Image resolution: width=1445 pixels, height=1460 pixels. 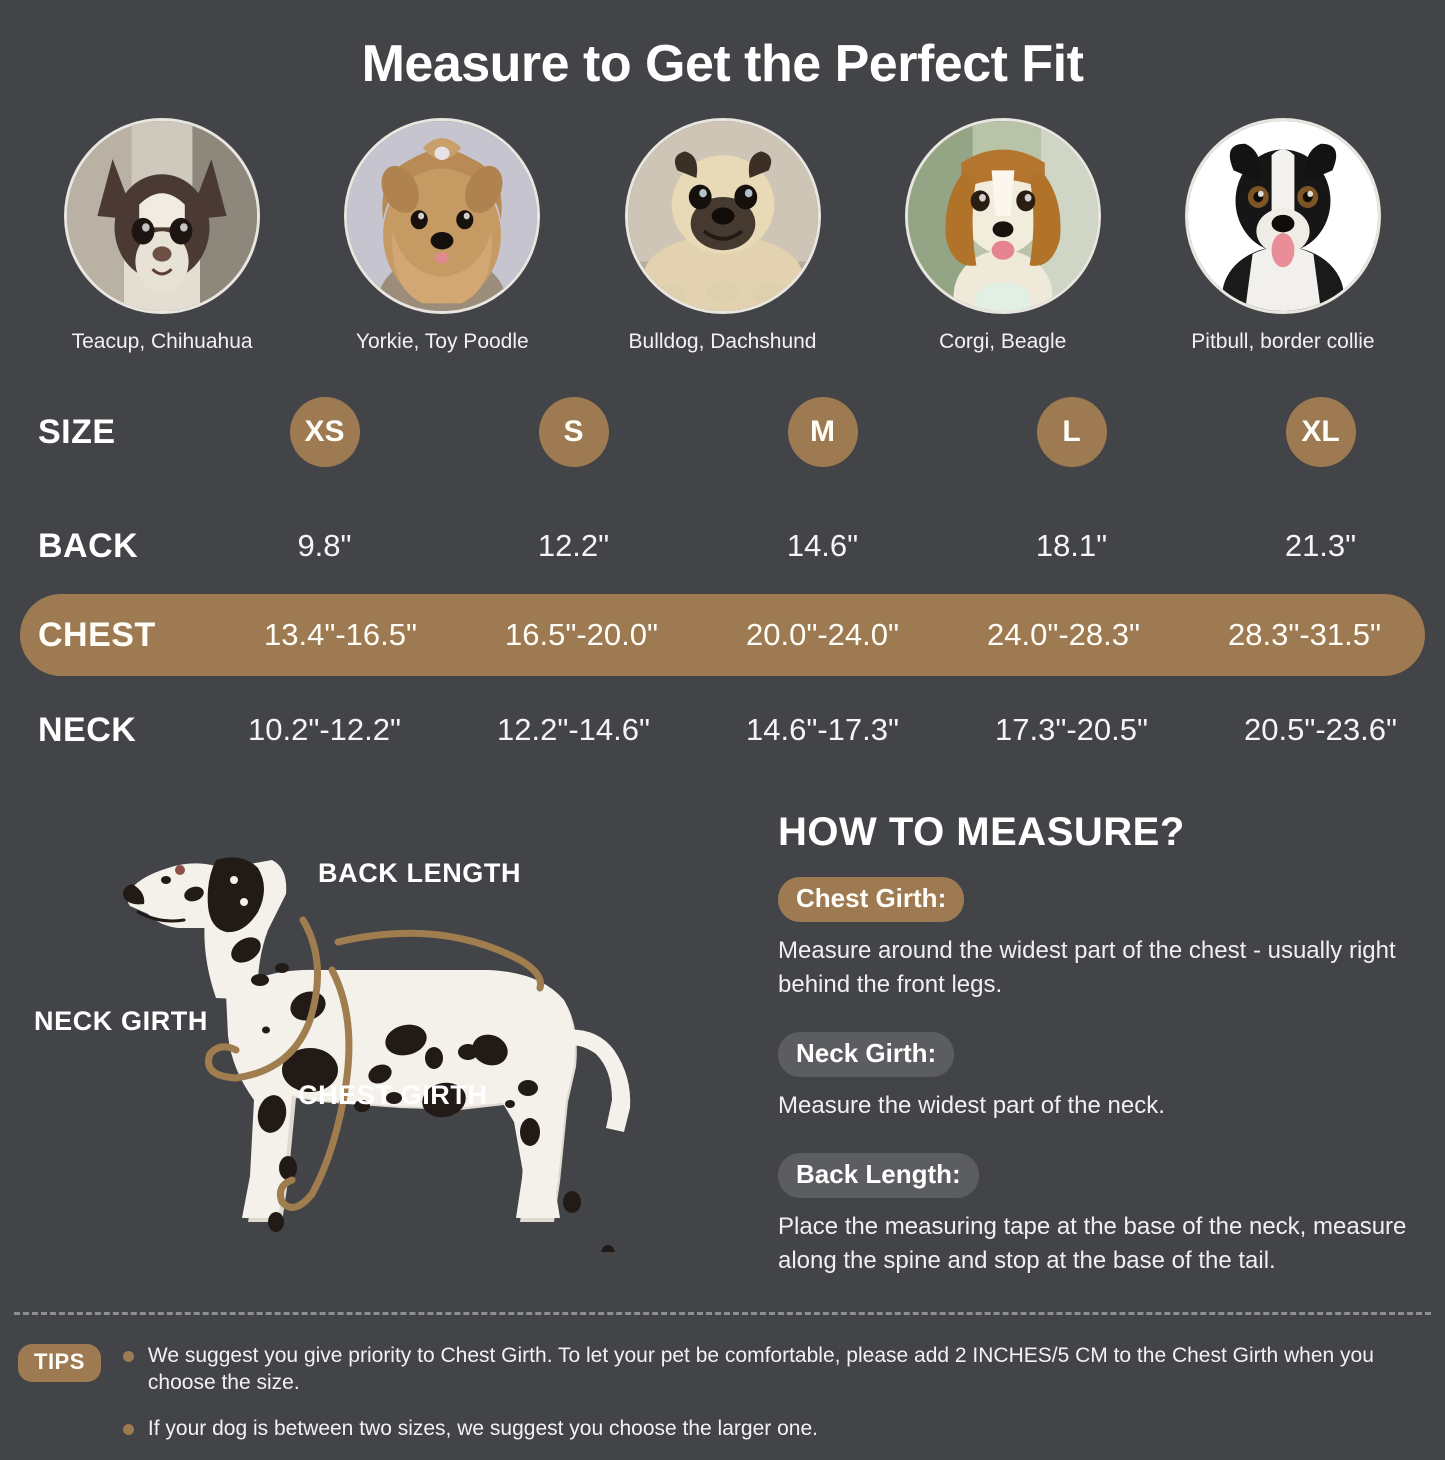 I want to click on neck-cell-xl: 20.5"-23.6", so click(x=1320, y=729).